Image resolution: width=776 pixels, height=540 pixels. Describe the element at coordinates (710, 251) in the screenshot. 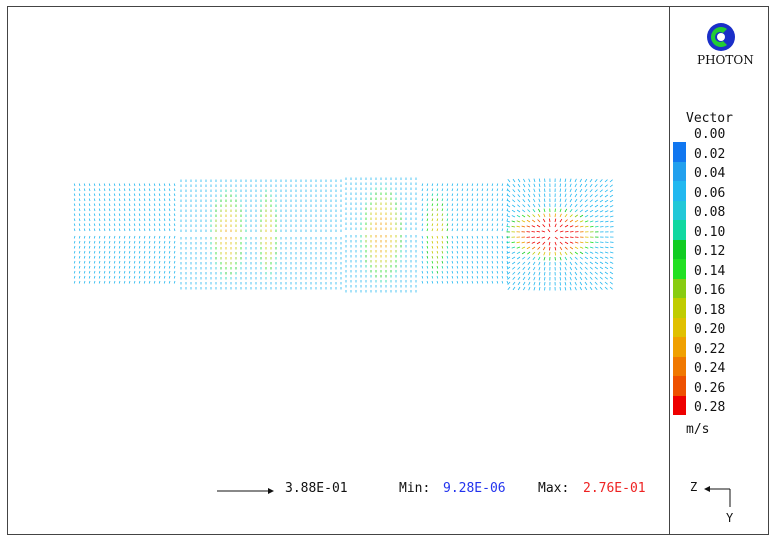

I see `legend-level-label: 0.12` at that location.